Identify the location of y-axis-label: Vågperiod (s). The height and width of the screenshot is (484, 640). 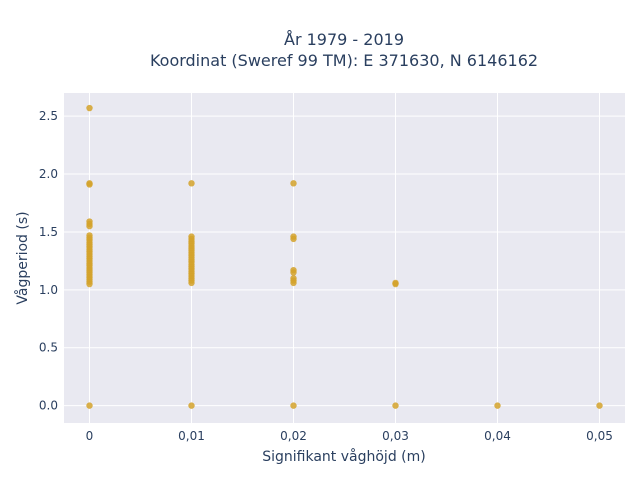
(22, 257).